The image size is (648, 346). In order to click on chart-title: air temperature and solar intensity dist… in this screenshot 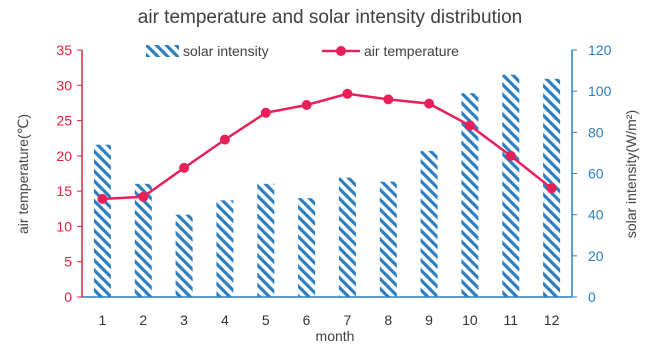, I will do `click(330, 17)`.